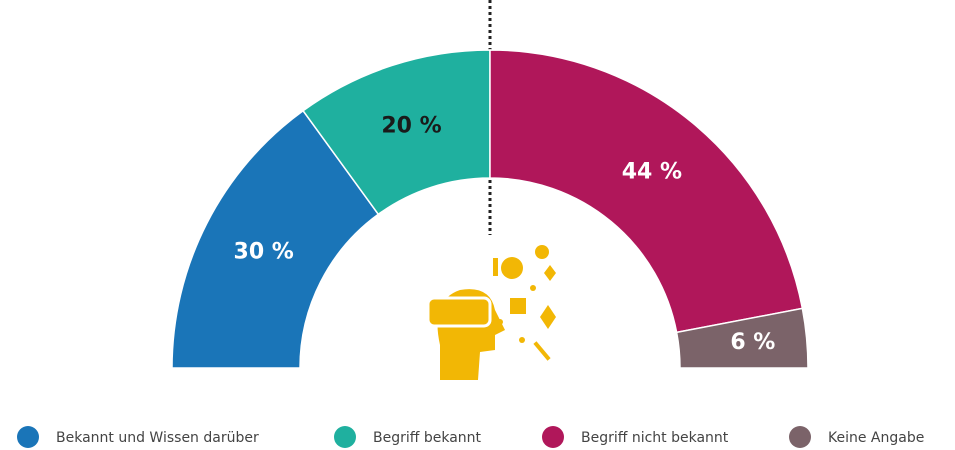 This screenshot has height=450, width=955. I want to click on value-label: 20 %, so click(411, 125).